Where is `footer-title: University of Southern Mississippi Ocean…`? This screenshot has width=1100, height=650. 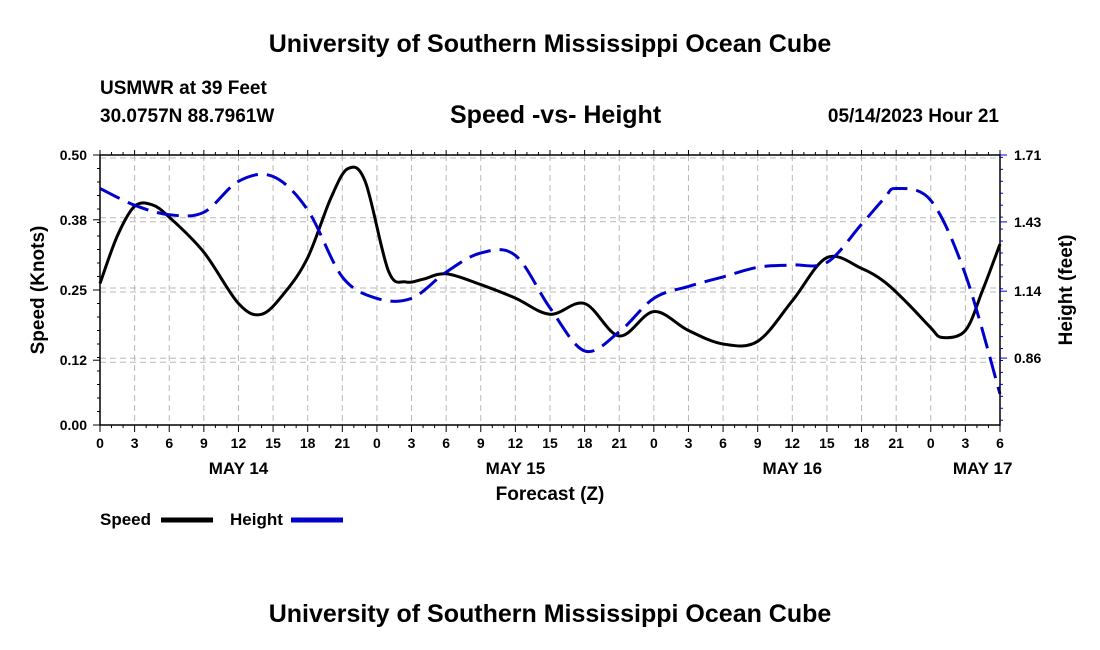 footer-title: University of Southern Mississippi Ocean… is located at coordinates (550, 614).